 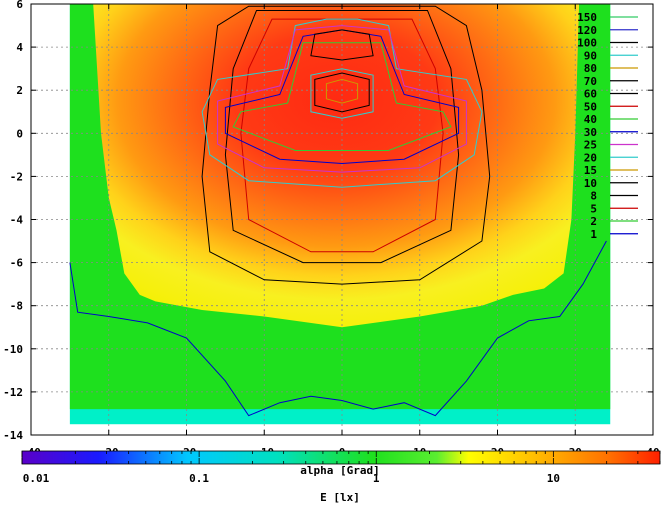 I want to click on legend-entry: 2, so click(x=614, y=221).